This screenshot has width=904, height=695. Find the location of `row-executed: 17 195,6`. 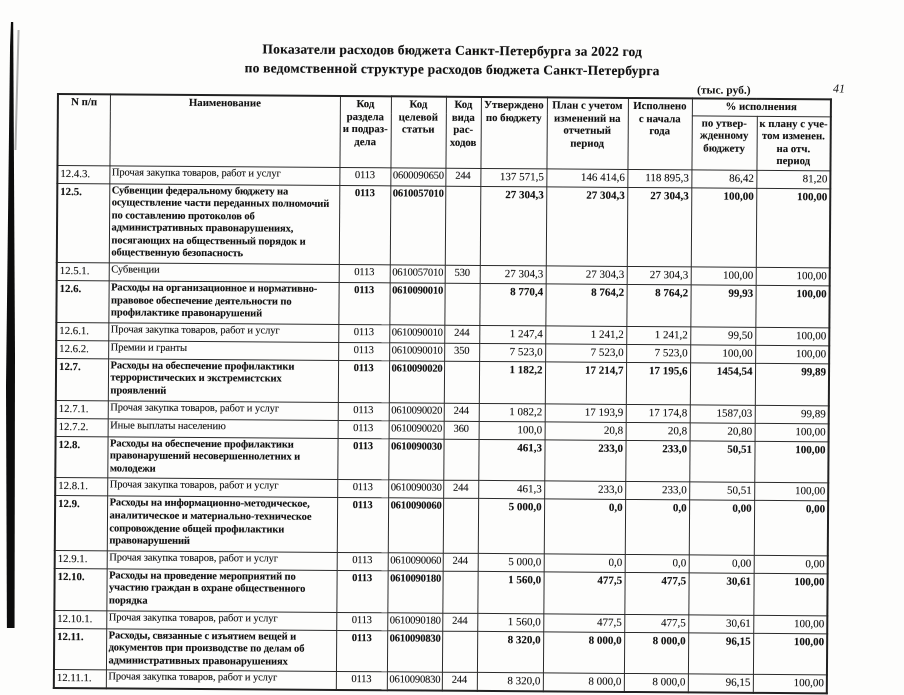

row-executed: 17 195,6 is located at coordinates (658, 383).